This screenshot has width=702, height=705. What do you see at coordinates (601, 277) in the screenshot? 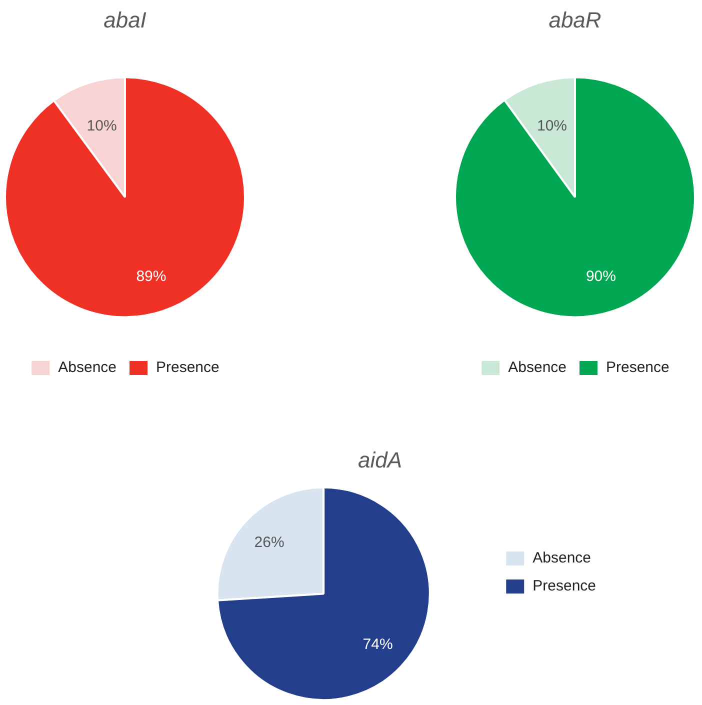
I see `data-label: 90%` at bounding box center [601, 277].